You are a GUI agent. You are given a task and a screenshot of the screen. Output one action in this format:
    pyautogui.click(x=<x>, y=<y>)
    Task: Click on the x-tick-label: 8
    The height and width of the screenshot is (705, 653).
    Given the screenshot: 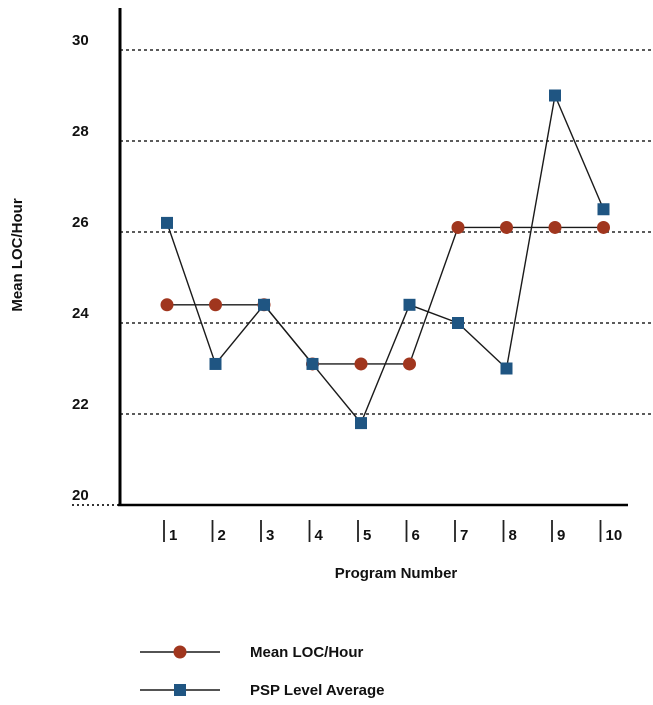 What is the action you would take?
    pyautogui.click(x=513, y=535)
    